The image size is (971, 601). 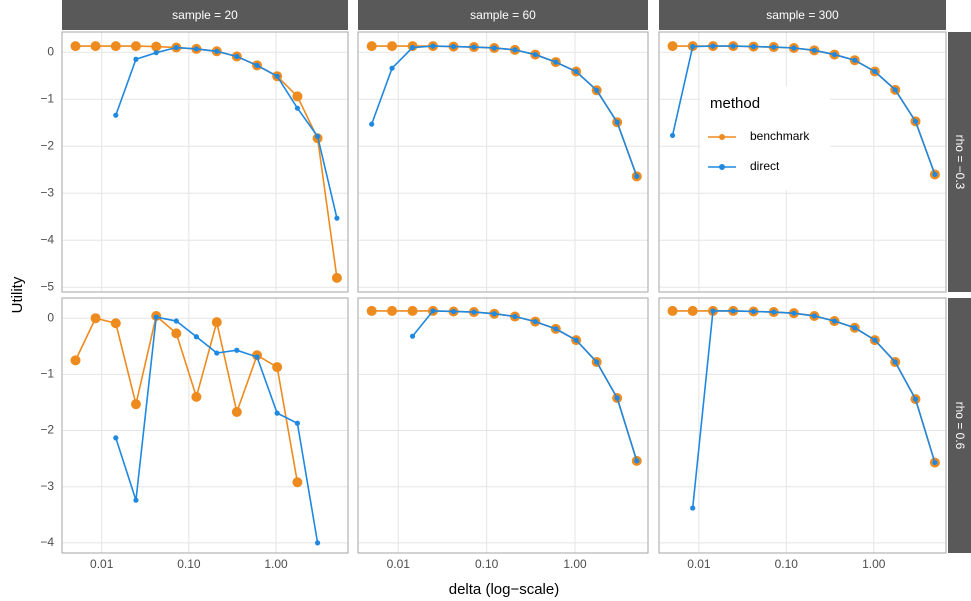 I want to click on legend: method benchmark direct, so click(x=765, y=138).